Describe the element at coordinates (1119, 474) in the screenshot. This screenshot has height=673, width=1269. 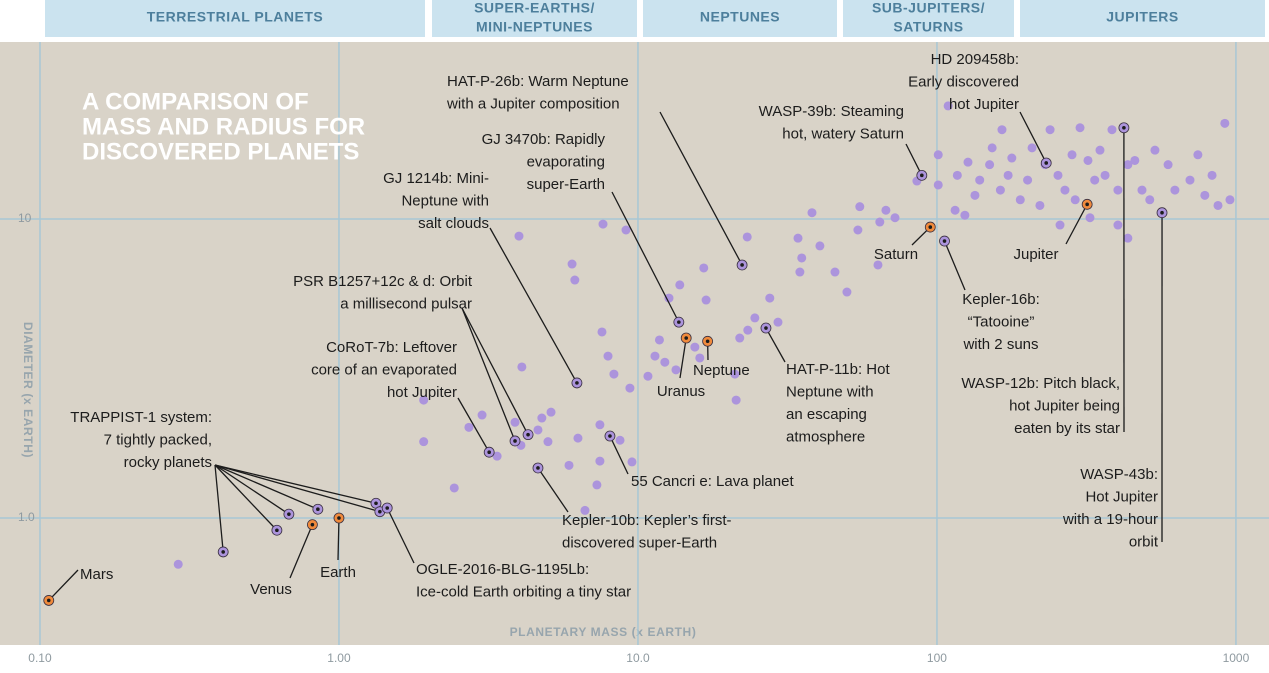
I see `annotation-label: WASP-43b:` at that location.